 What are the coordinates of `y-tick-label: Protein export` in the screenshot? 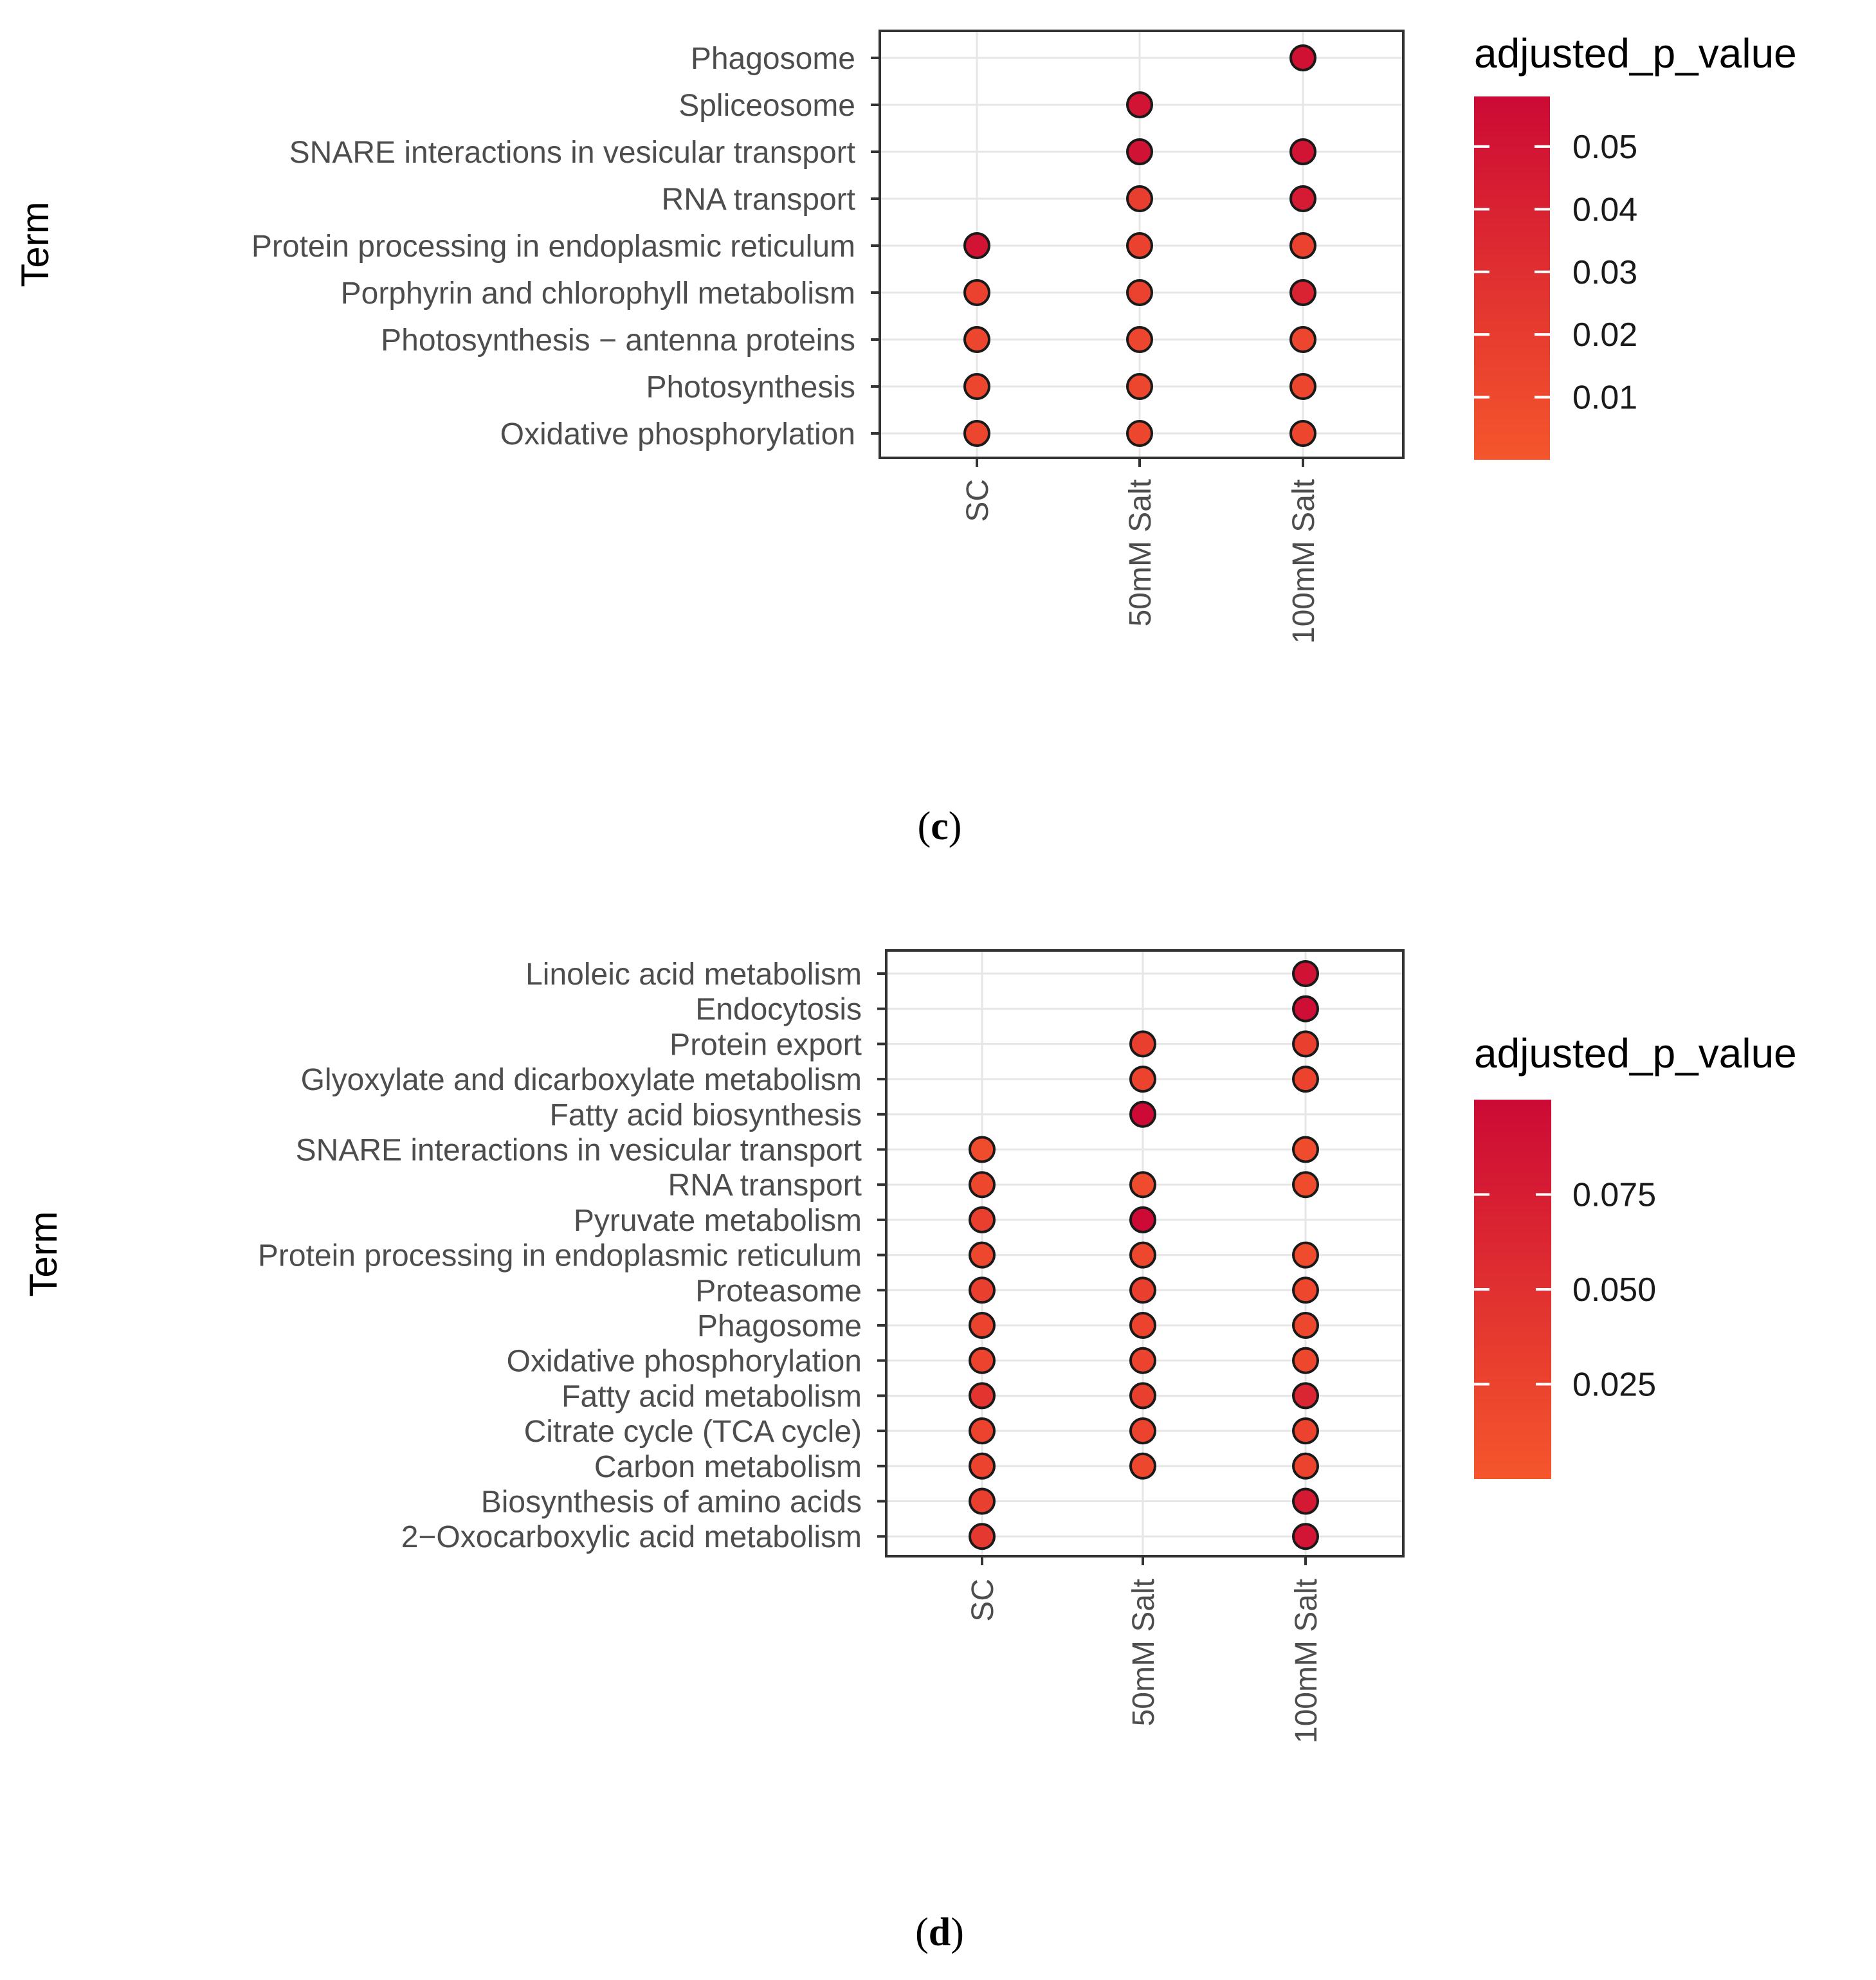 It's located at (765, 1045).